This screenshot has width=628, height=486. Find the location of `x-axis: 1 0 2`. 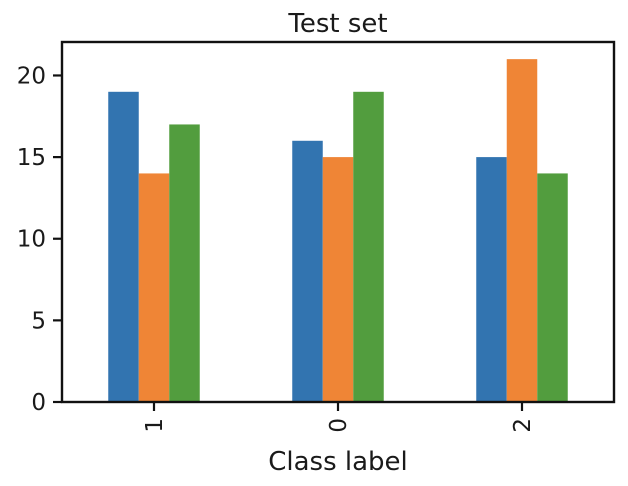

x-axis: 1 0 2 is located at coordinates (339, 417).